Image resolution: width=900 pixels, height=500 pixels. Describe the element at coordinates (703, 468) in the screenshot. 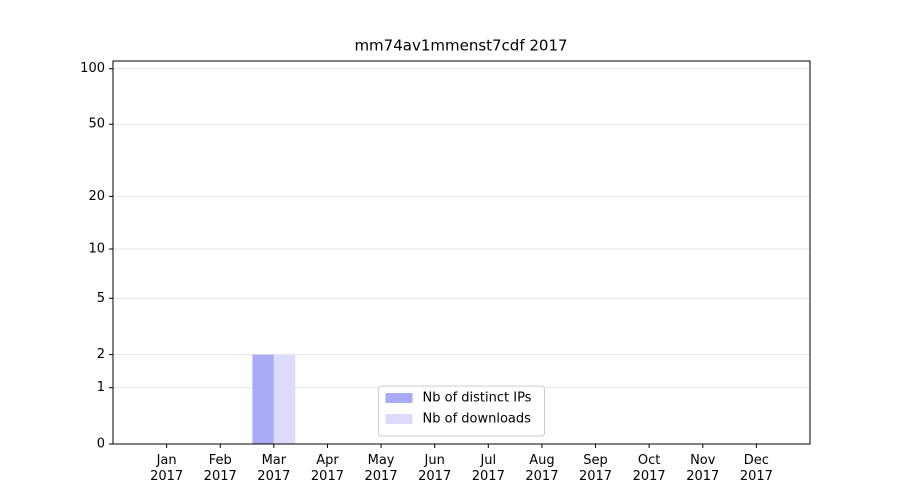

I see `x-tick-label: Nov 2017` at that location.